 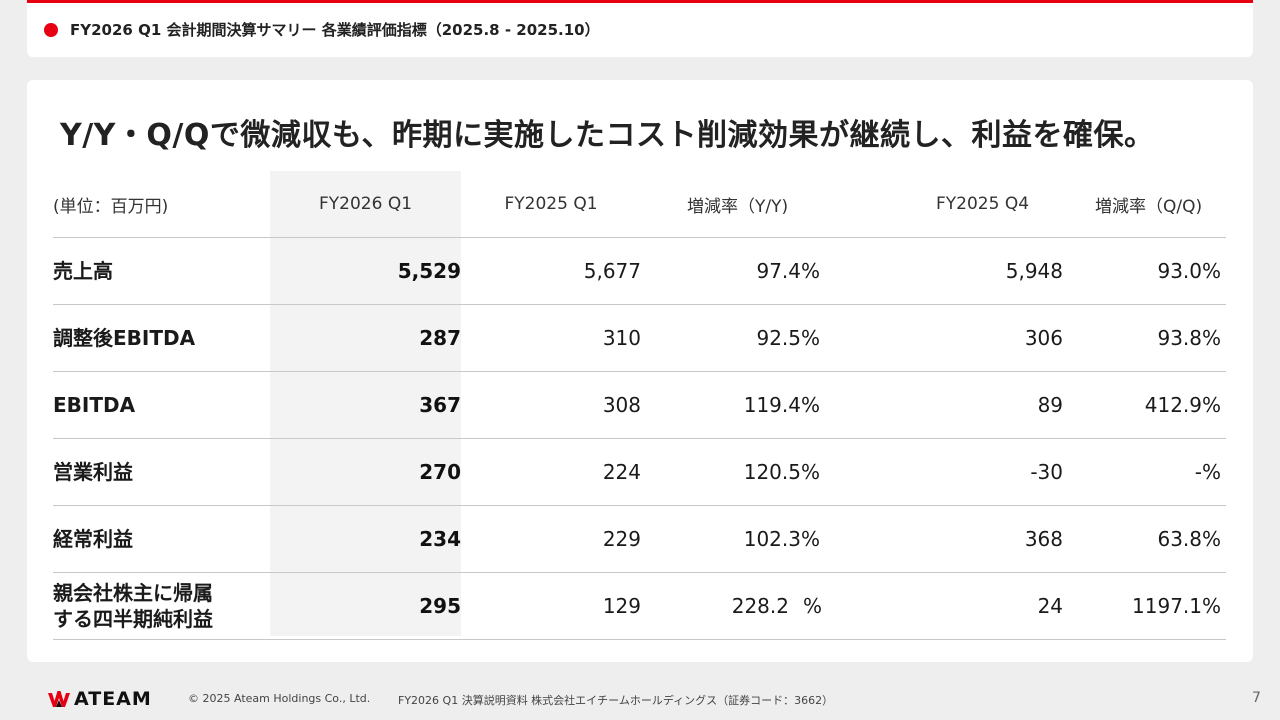 I want to click on ateam-logo-mark-icon, so click(x=59, y=699).